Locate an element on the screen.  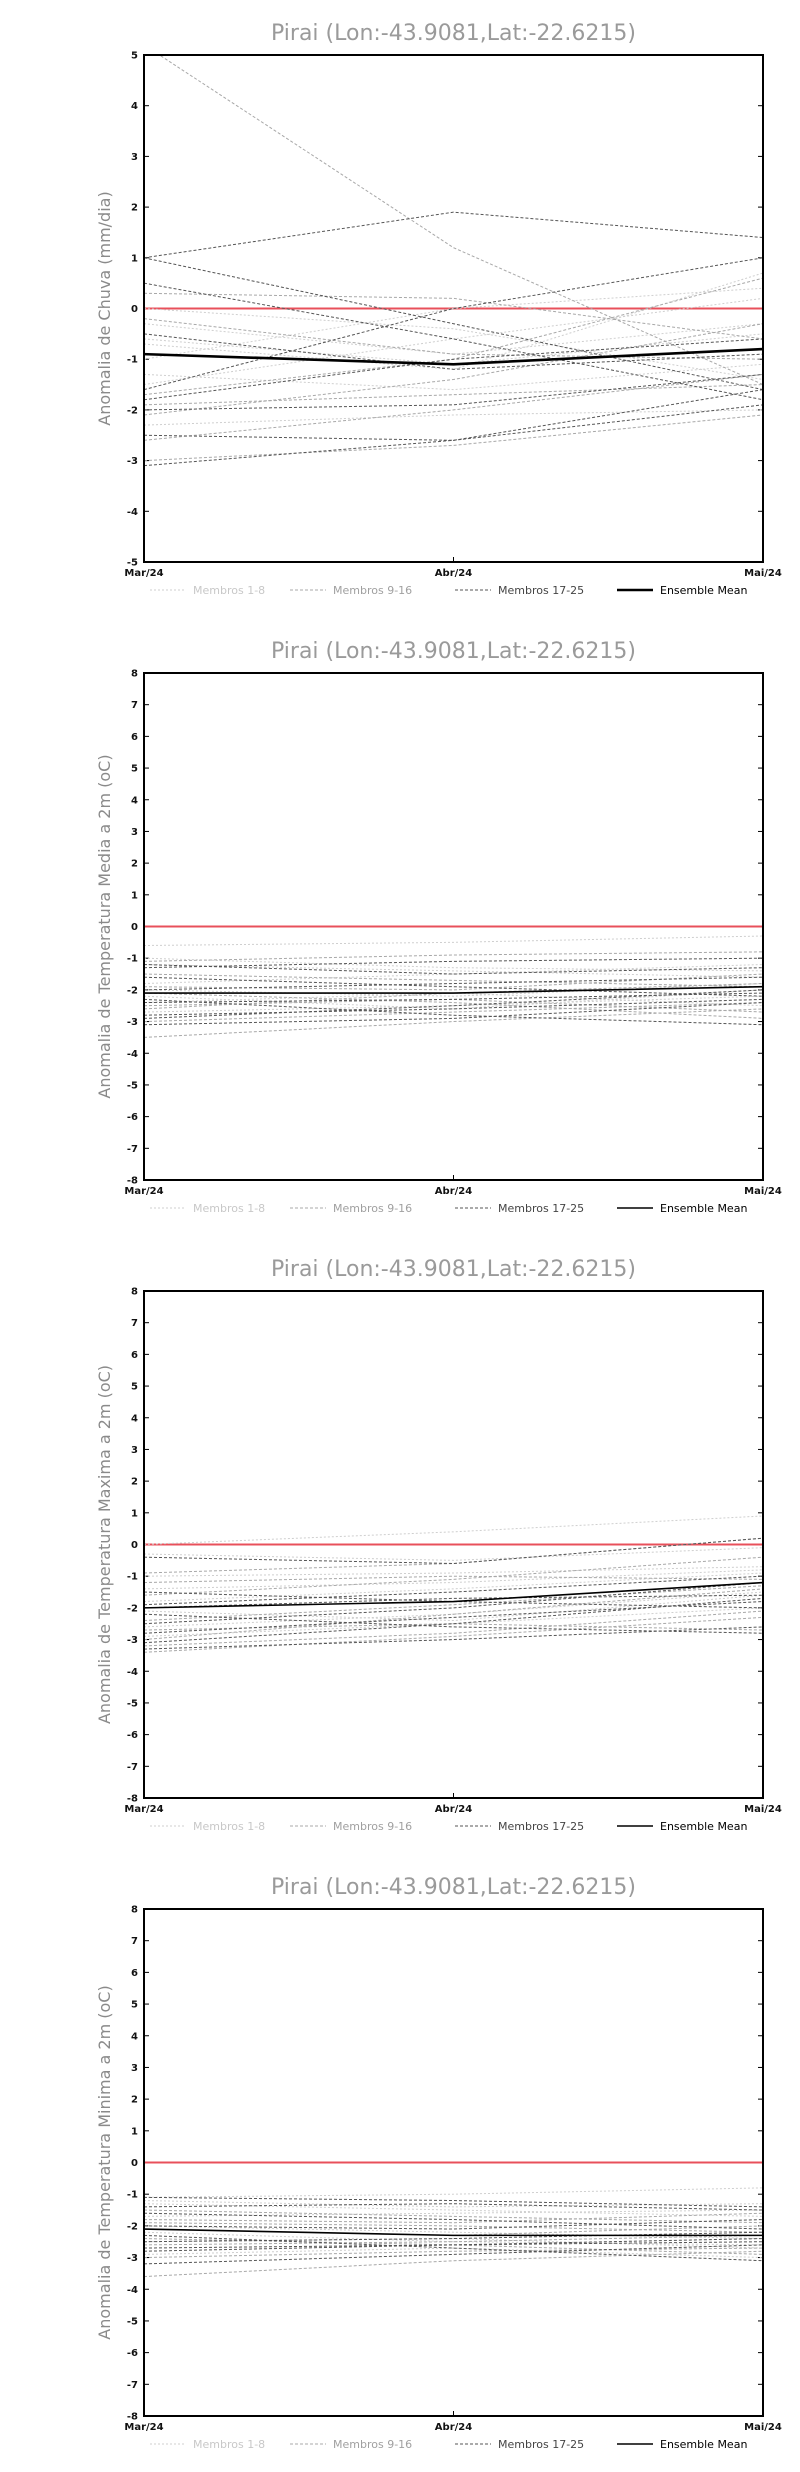
y-axis-label: Anomalia de Temperatura Minima a 2m (oC) is located at coordinates (104, 2162).